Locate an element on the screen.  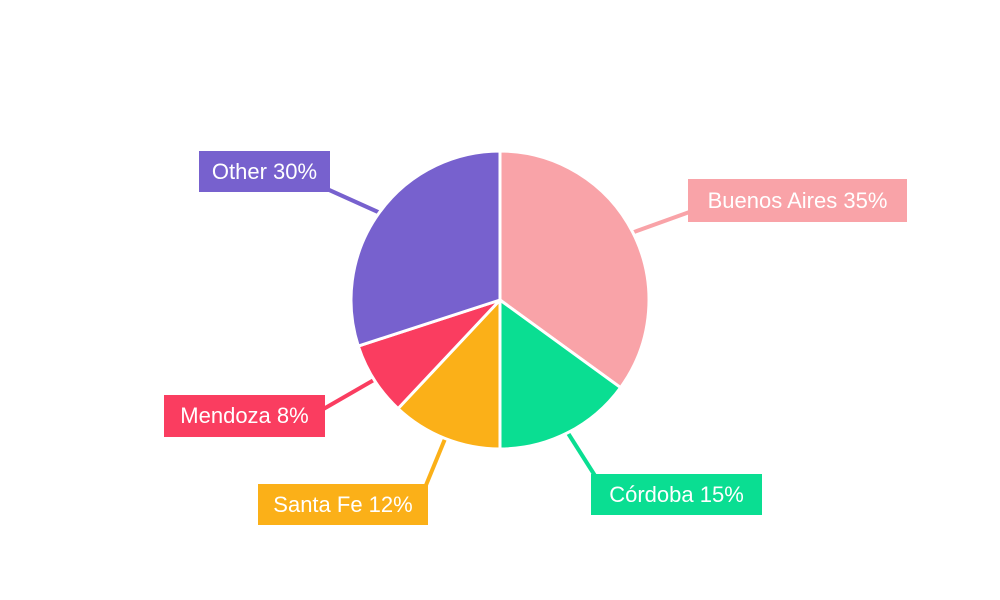
pie-slice-santa-fe is located at coordinates (449, 374).